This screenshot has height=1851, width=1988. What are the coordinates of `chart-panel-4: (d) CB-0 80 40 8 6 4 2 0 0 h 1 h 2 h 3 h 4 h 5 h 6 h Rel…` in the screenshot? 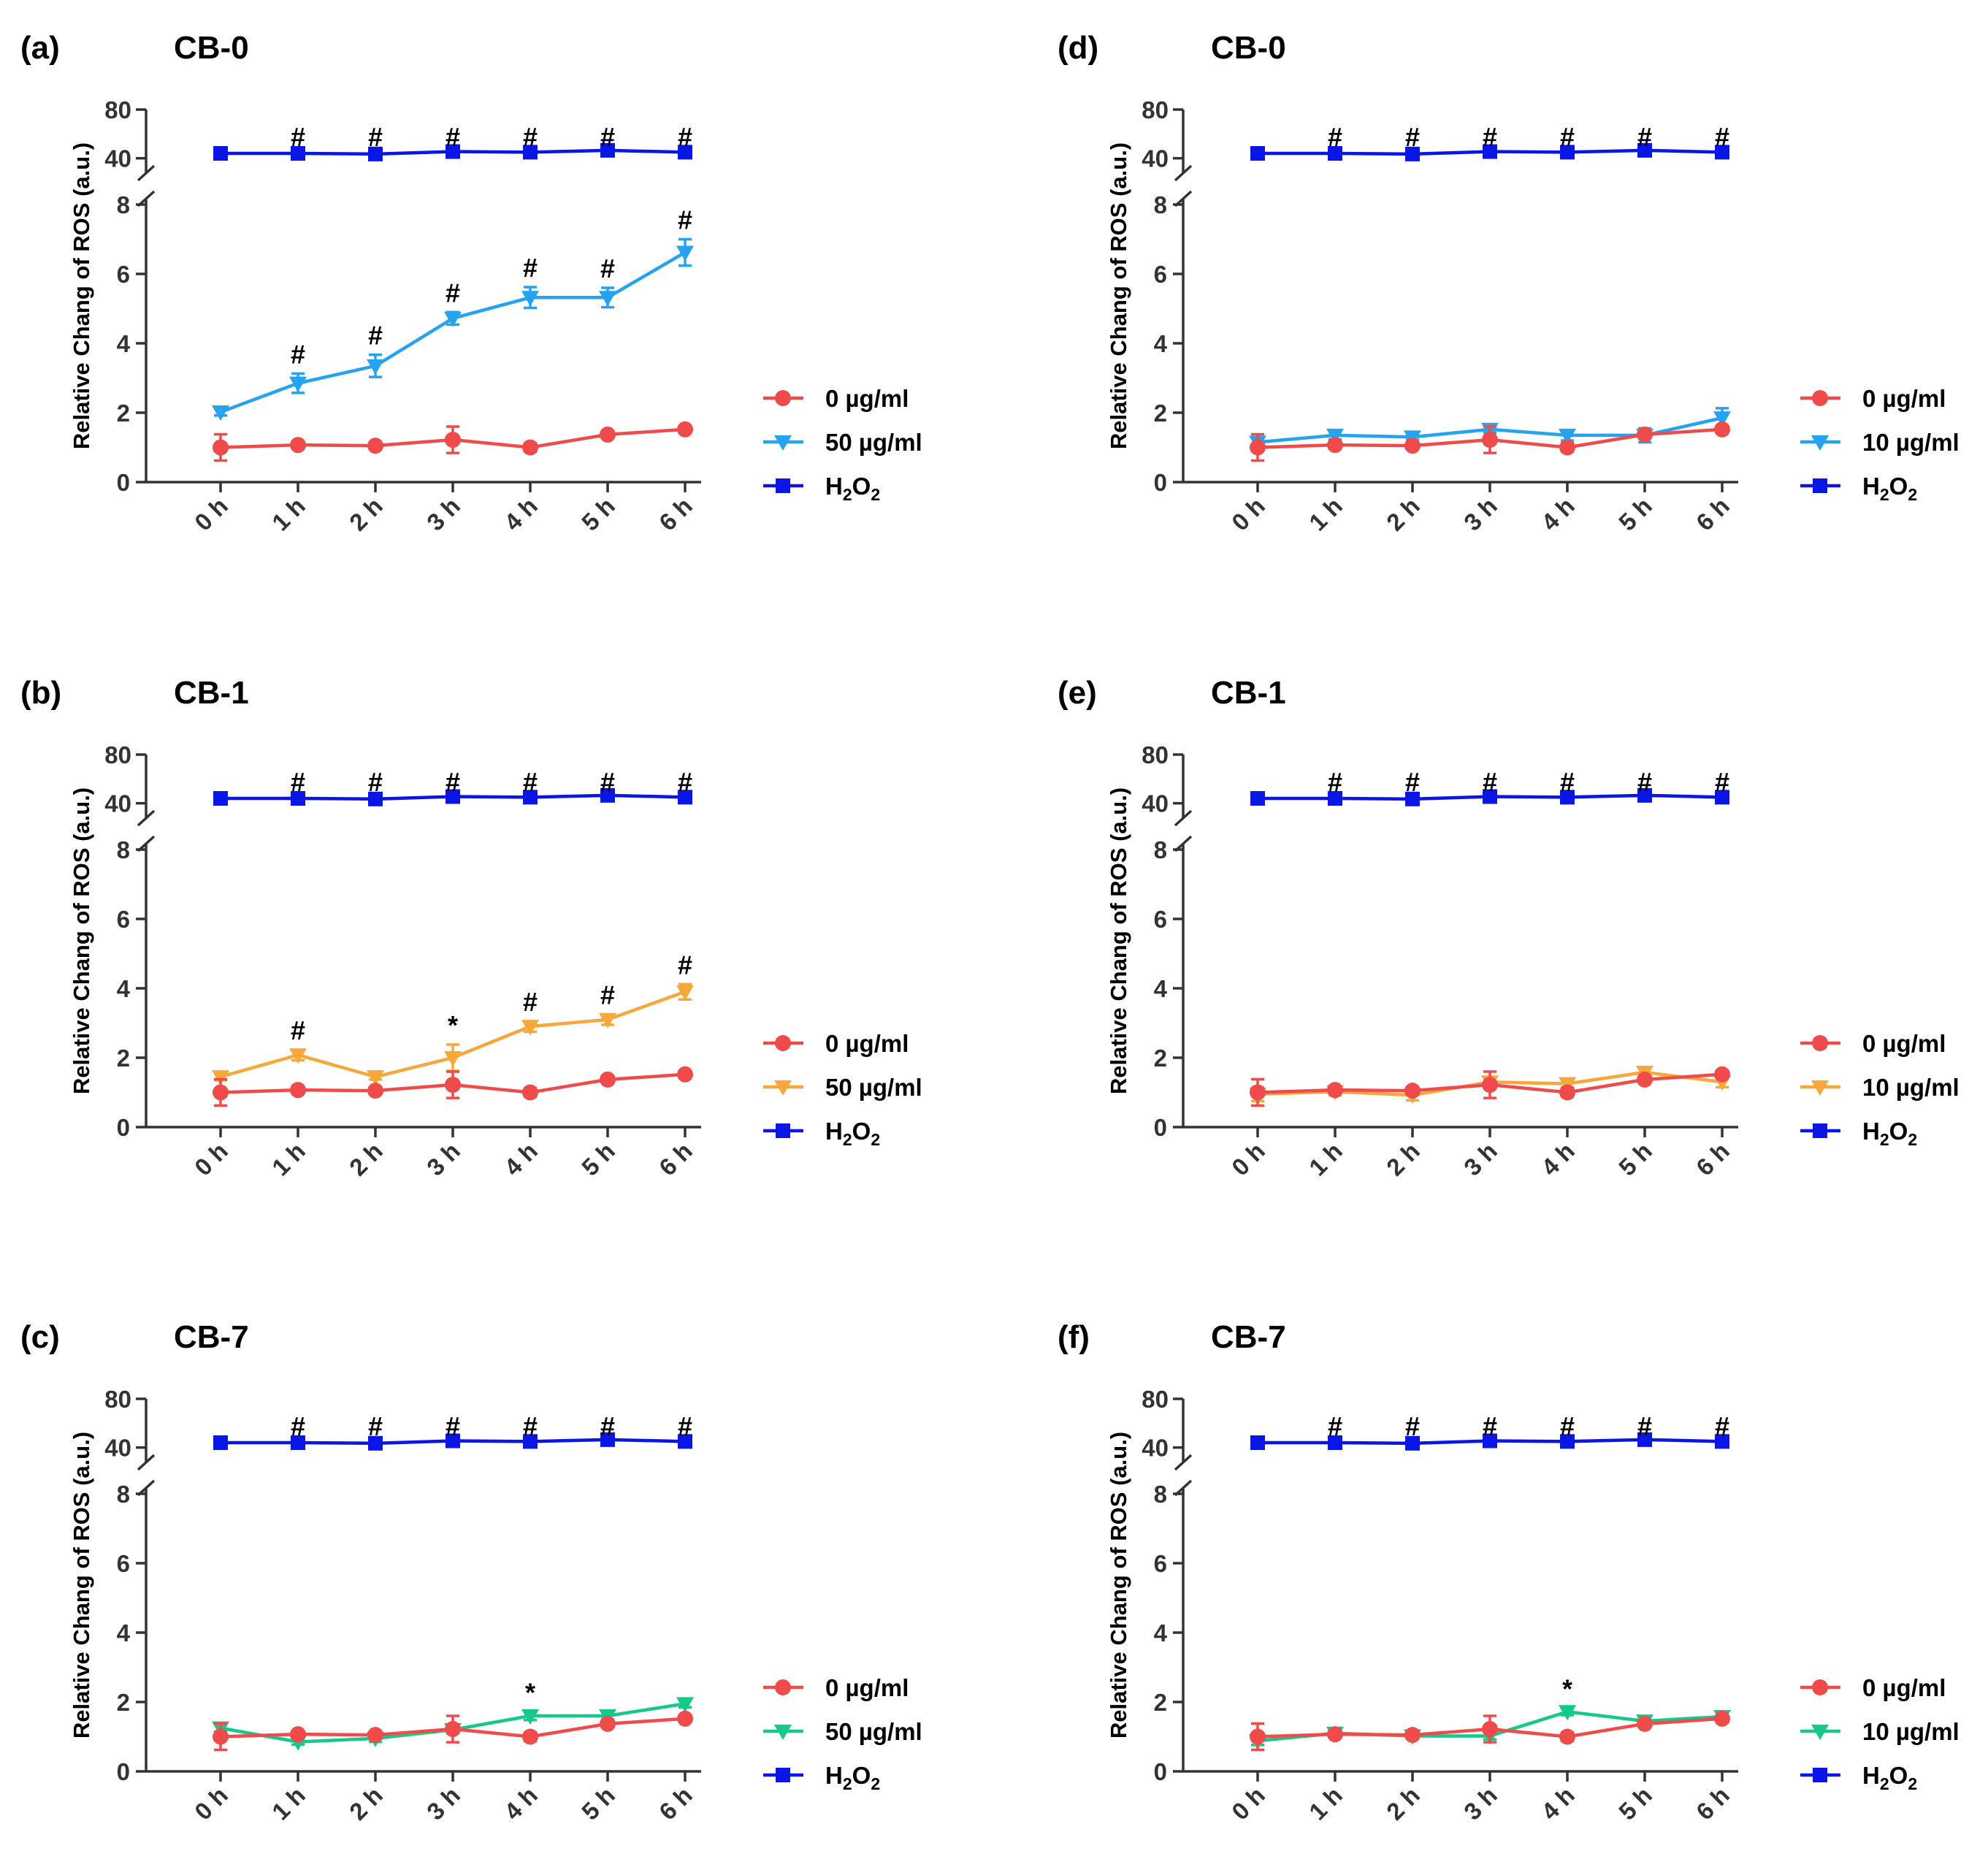 It's located at (1509, 283).